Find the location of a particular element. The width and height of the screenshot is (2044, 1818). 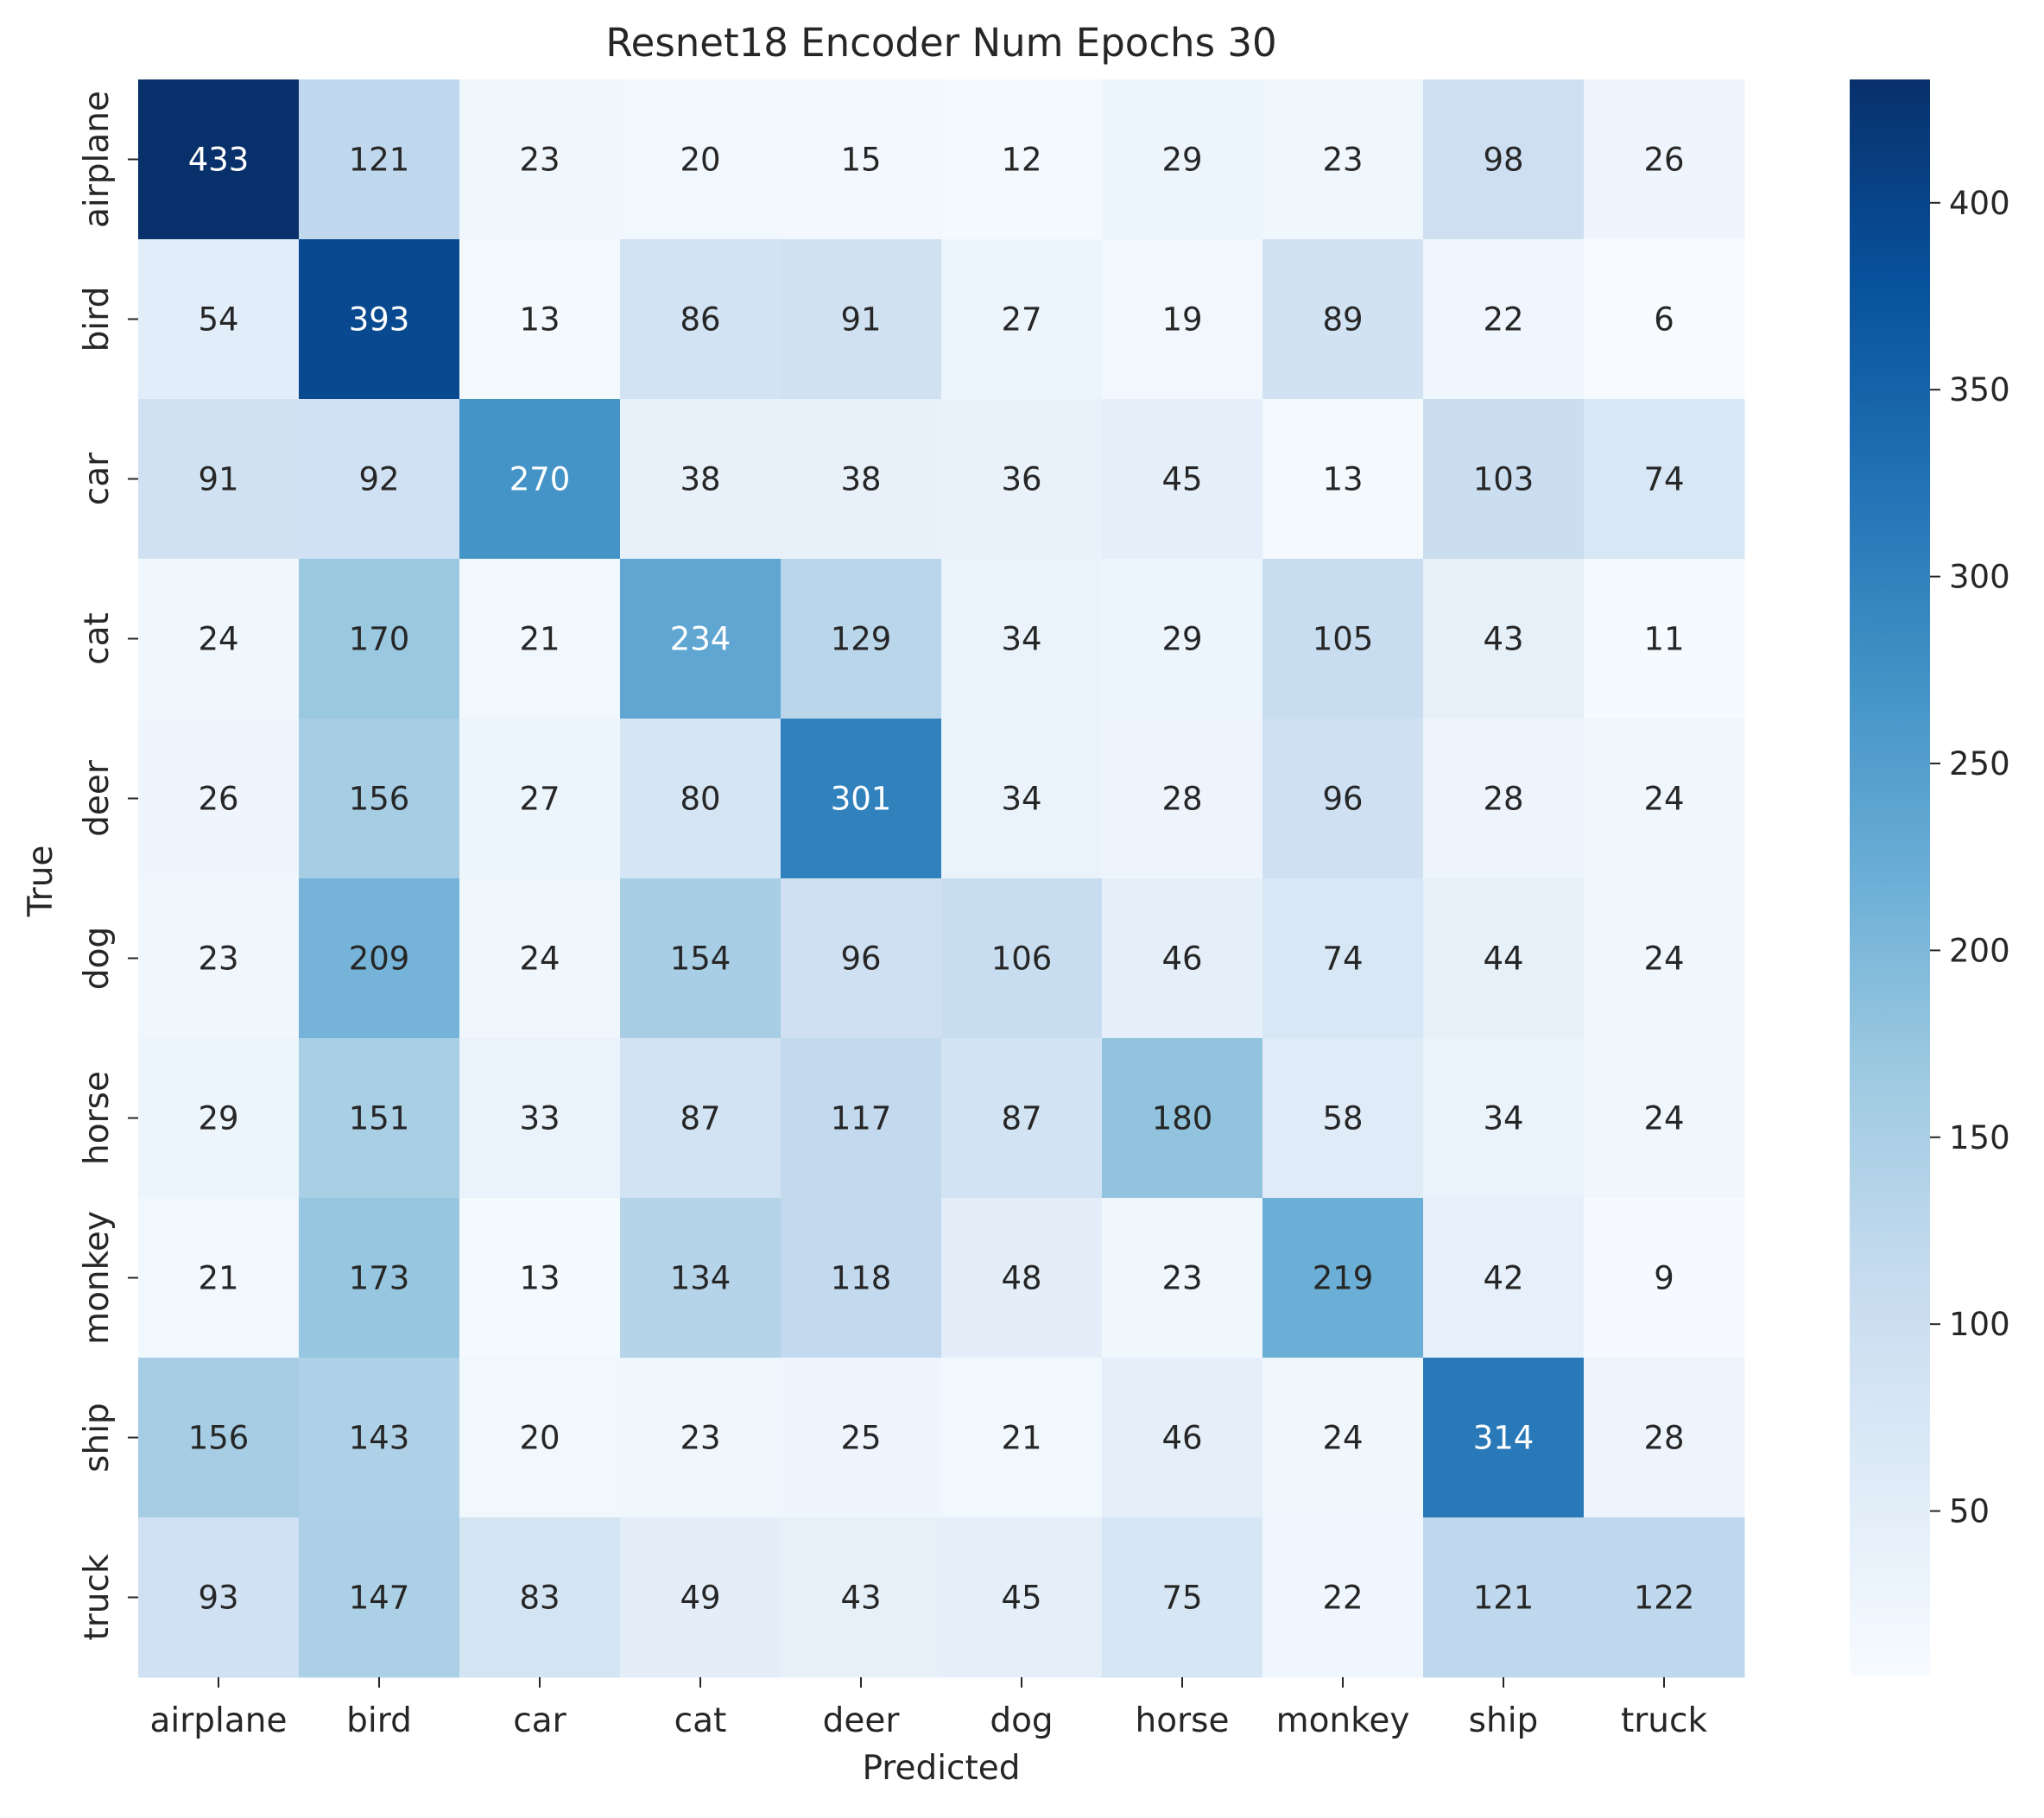

colorbar-tick-label: 300 is located at coordinates (1979, 577).